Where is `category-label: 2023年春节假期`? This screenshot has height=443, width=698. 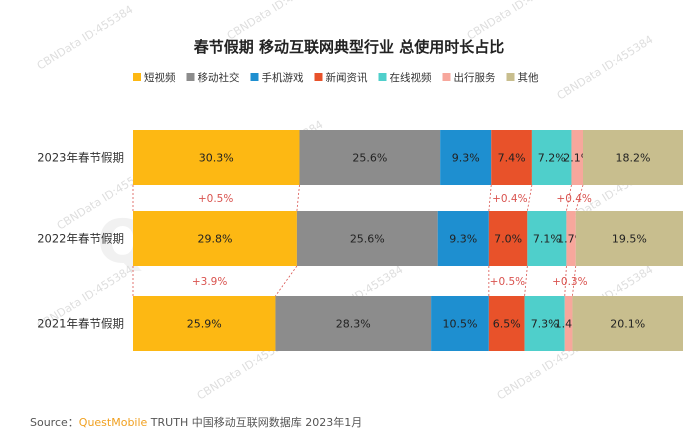
category-label: 2023年春节假期 is located at coordinates (80, 158).